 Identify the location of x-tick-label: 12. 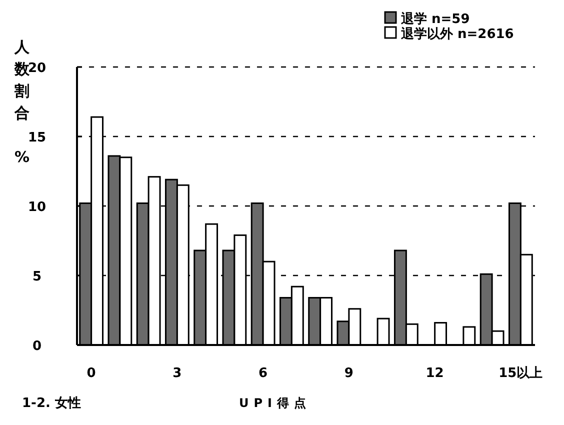
(435, 373).